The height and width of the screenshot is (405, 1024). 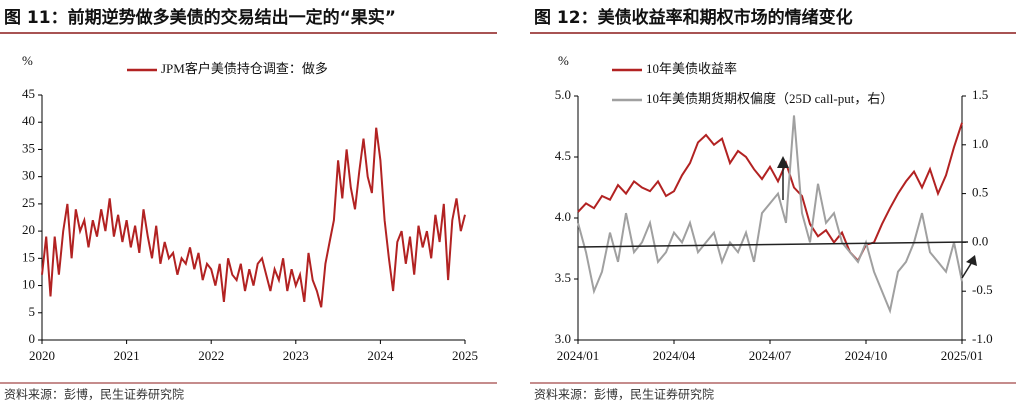 What do you see at coordinates (32, 338) in the screenshot?
I see `y-tick-label: 0` at bounding box center [32, 338].